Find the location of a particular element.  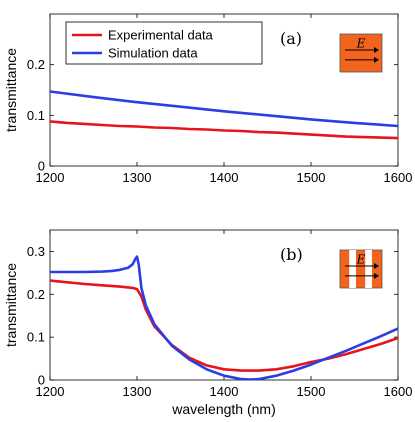

x-axis-label: wavelength (nm) is located at coordinates (223, 409).